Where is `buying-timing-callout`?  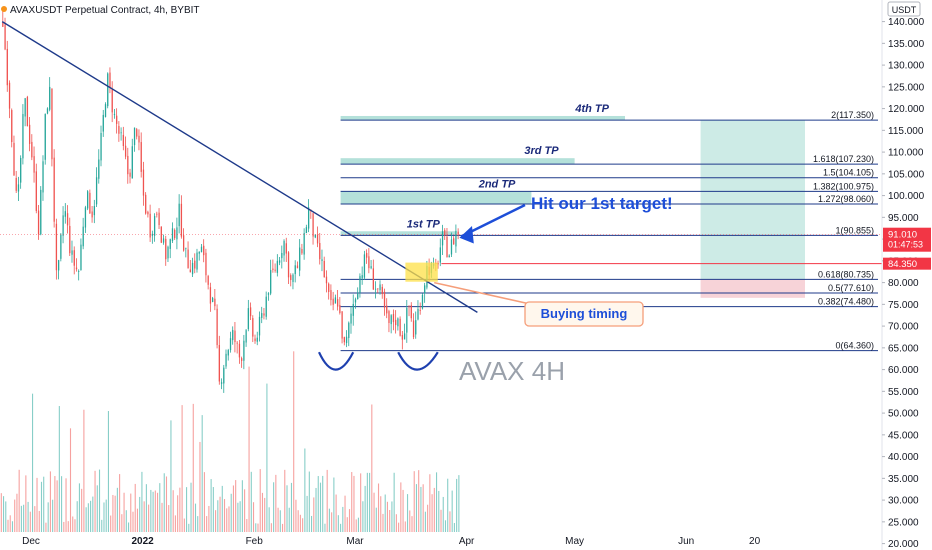 buying-timing-callout is located at coordinates (584, 314).